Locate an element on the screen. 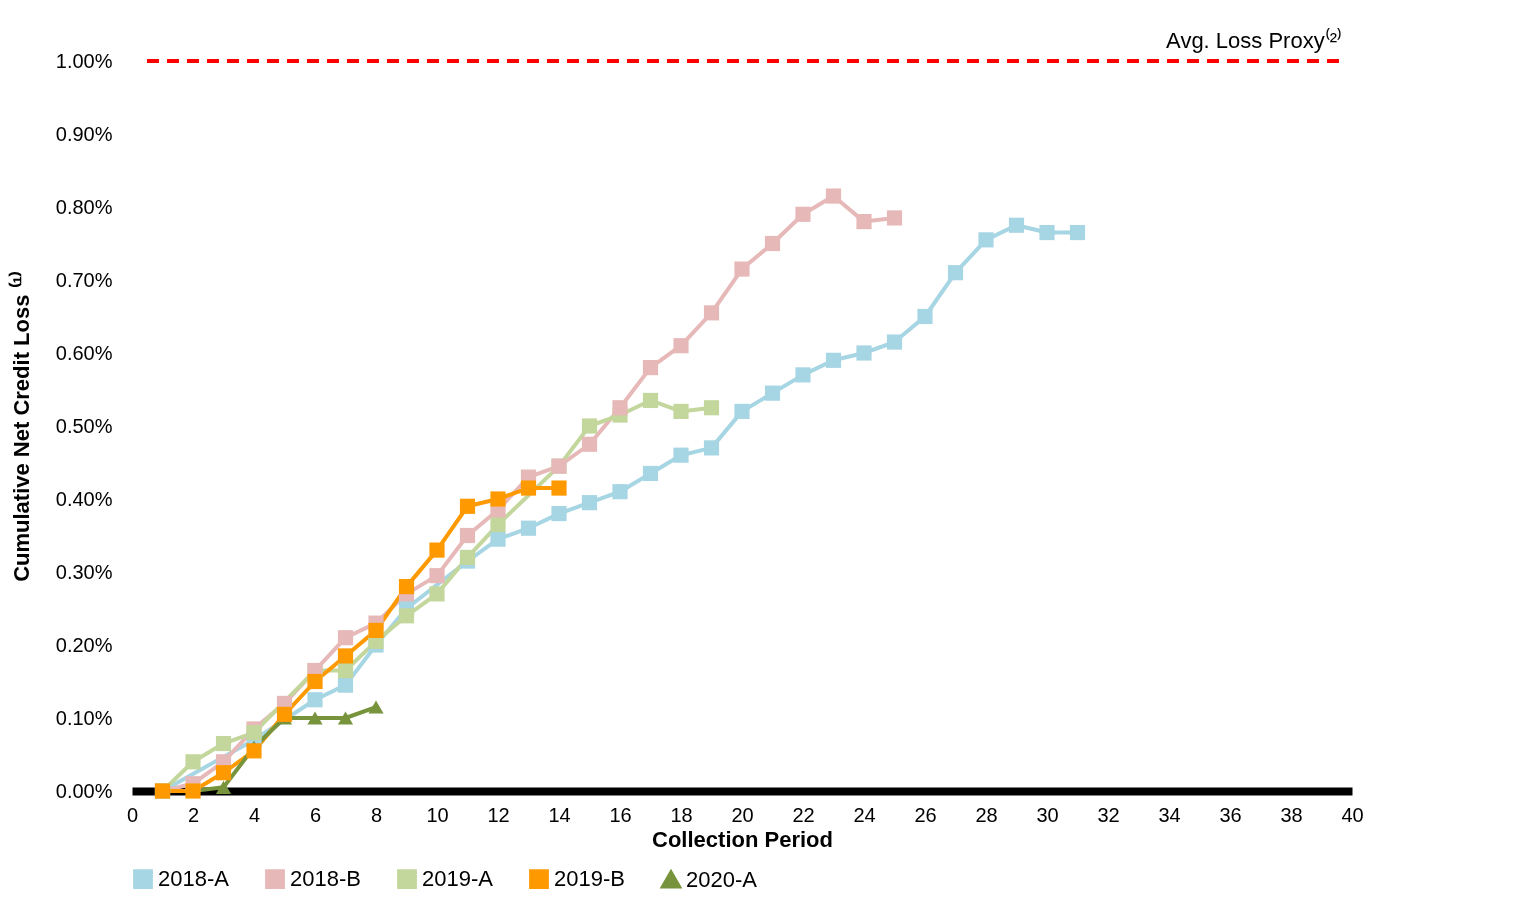  x-tick-label: 40 is located at coordinates (1352, 814).